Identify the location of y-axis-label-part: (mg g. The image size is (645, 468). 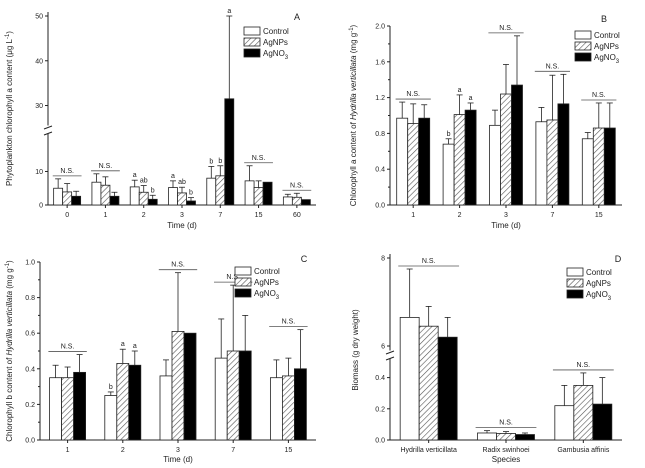
(9, 279).